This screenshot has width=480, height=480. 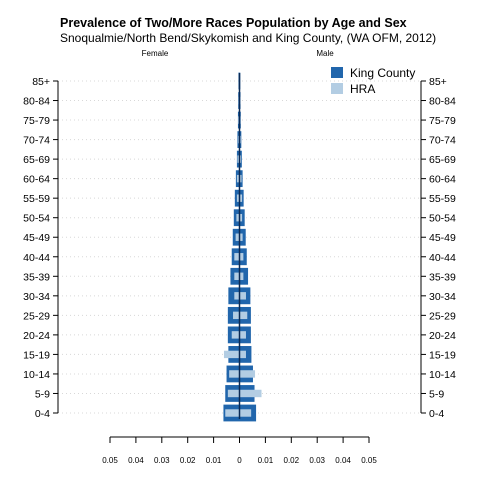 What do you see at coordinates (42, 394) in the screenshot?
I see `age-label-left: 5-9` at bounding box center [42, 394].